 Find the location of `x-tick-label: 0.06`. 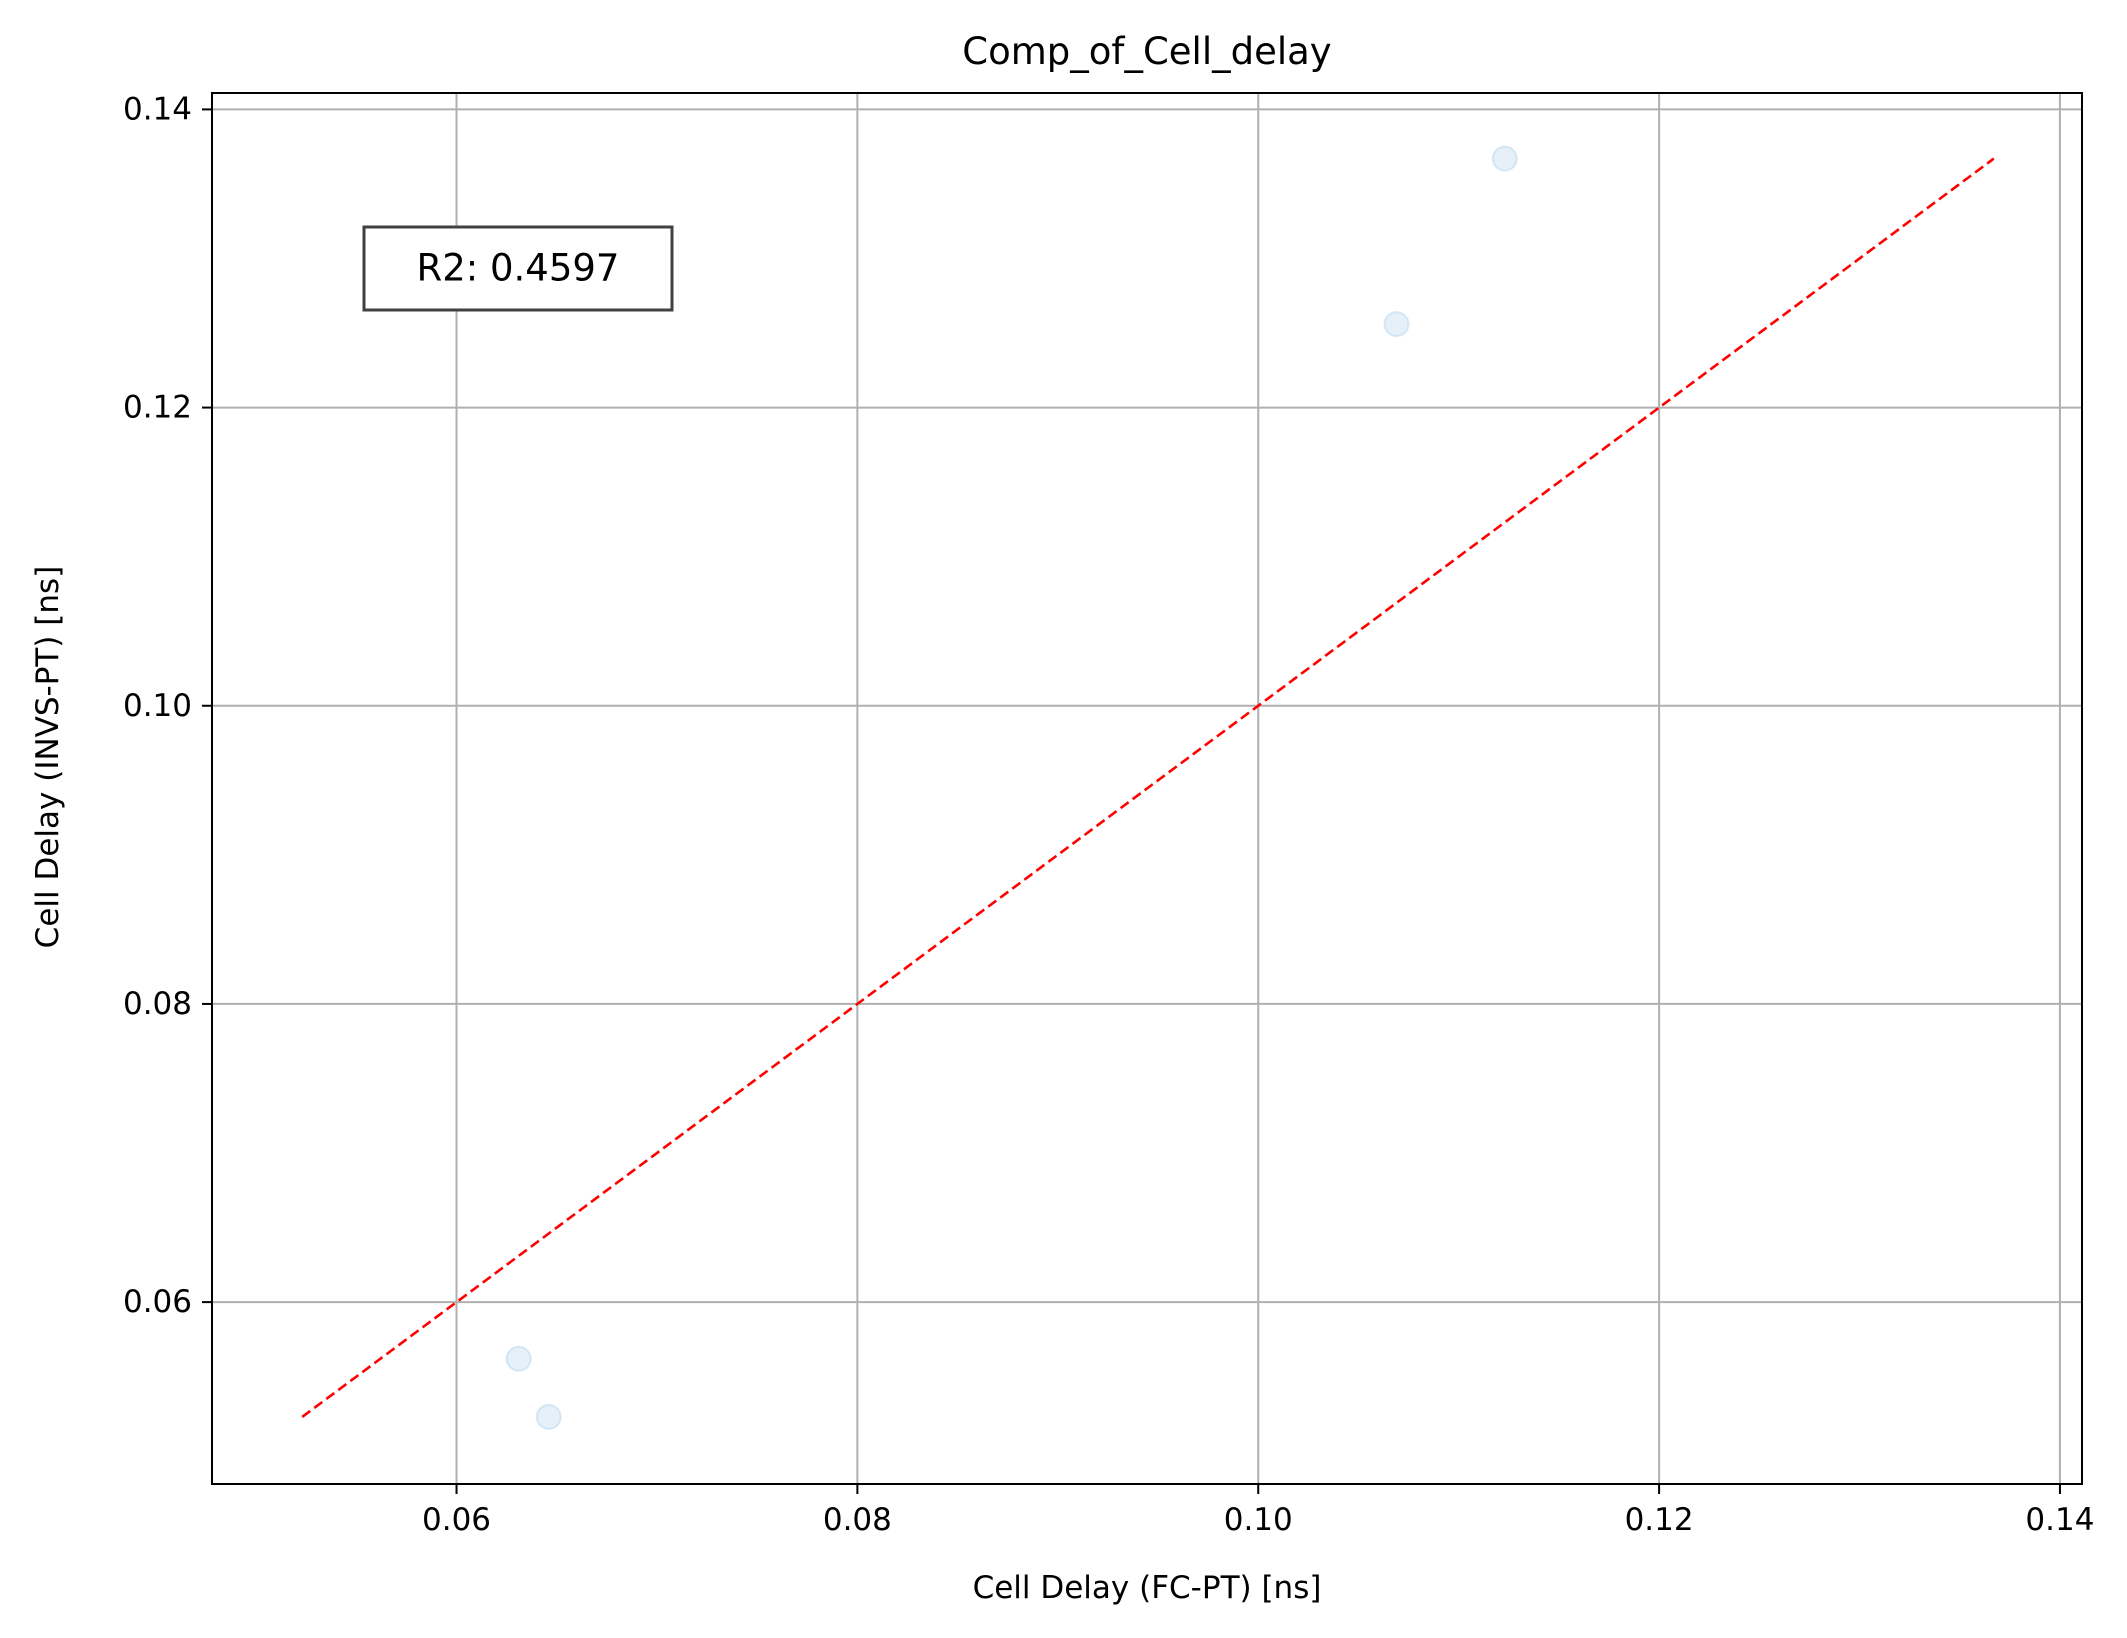

x-tick-label: 0.06 is located at coordinates (456, 1520).